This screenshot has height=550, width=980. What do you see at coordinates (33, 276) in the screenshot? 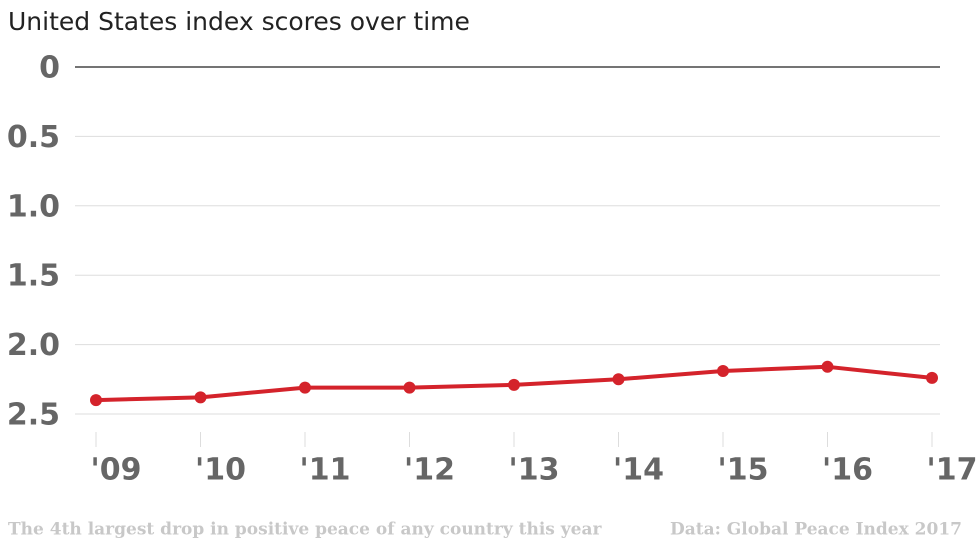
I see `y-tick-label: 1.5` at bounding box center [33, 276].